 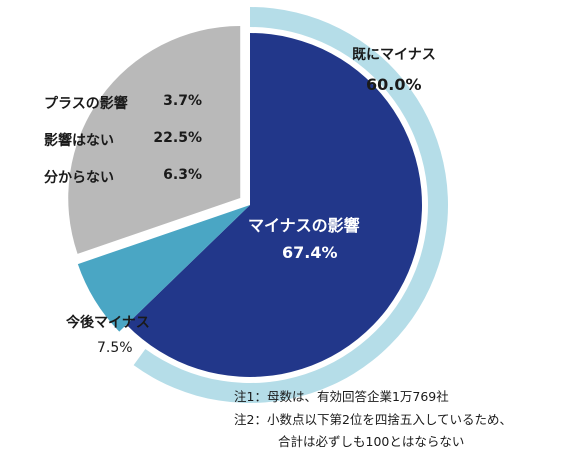 What do you see at coordinates (394, 55) in the screenshot?
I see `outer-ring-label: 既にマイナス` at bounding box center [394, 55].